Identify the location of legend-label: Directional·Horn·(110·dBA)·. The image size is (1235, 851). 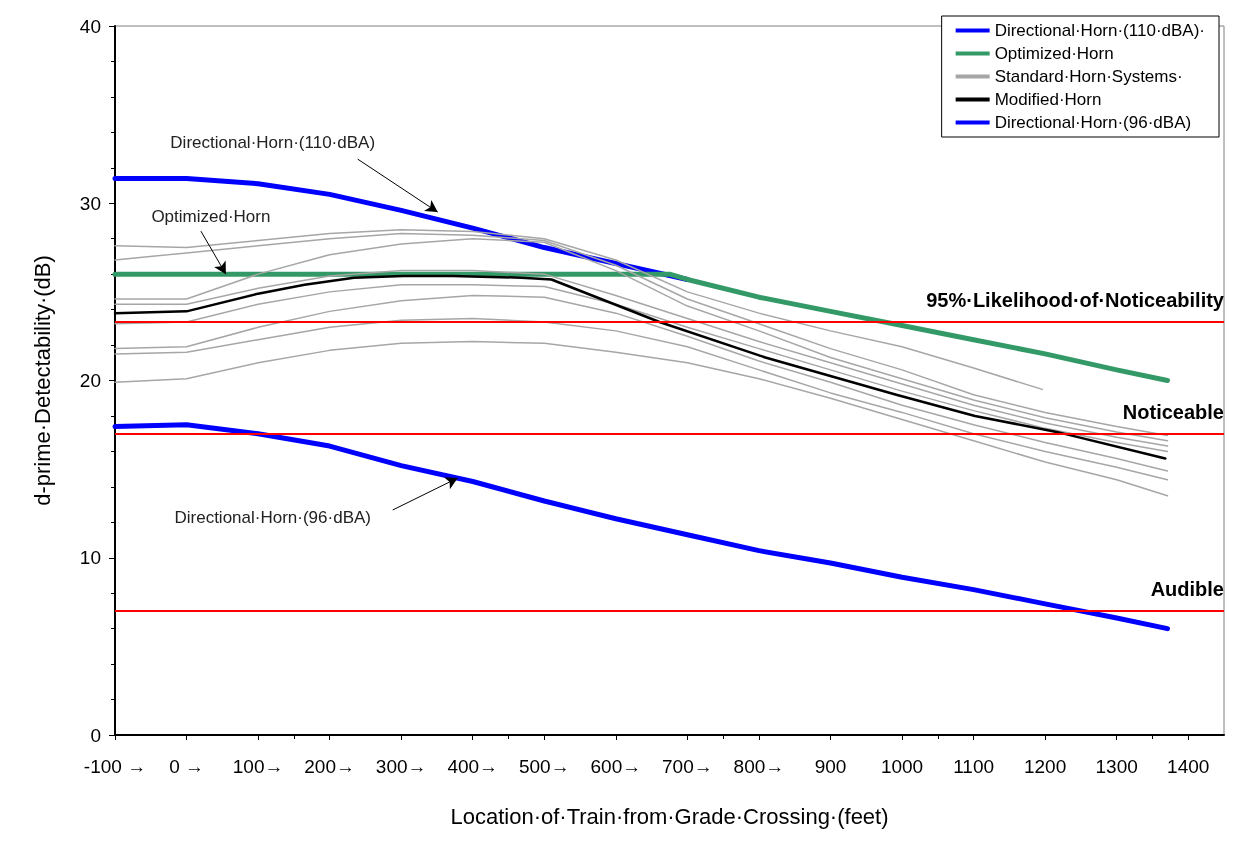
(1099, 30).